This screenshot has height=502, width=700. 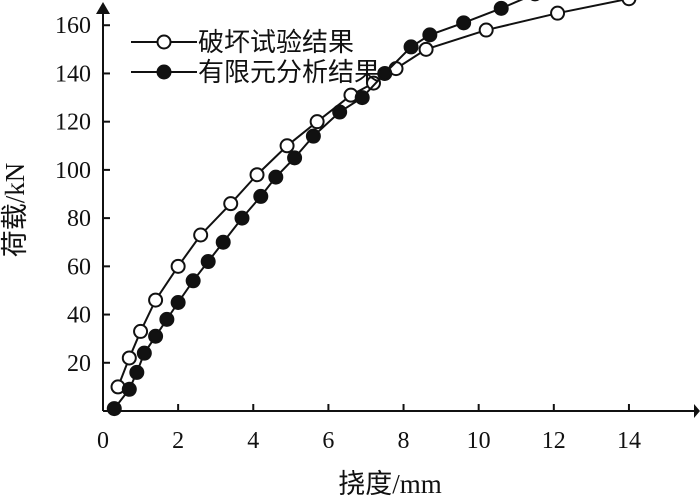 I want to click on y-tick-label: 120, so click(x=73, y=123).